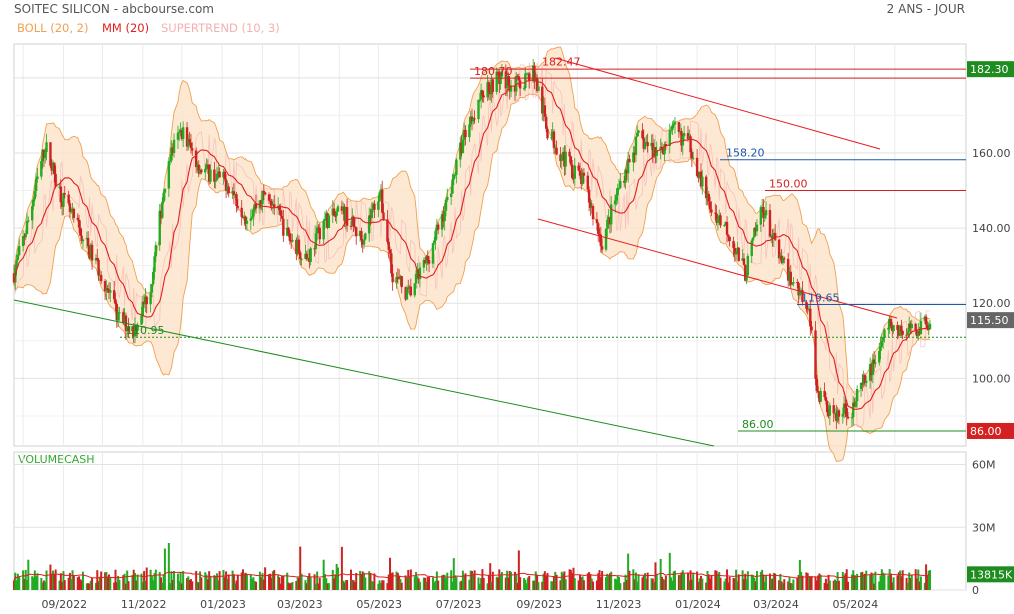 The width and height of the screenshot is (1014, 614). What do you see at coordinates (717, 268) in the screenshot?
I see `trendline-lower` at bounding box center [717, 268].